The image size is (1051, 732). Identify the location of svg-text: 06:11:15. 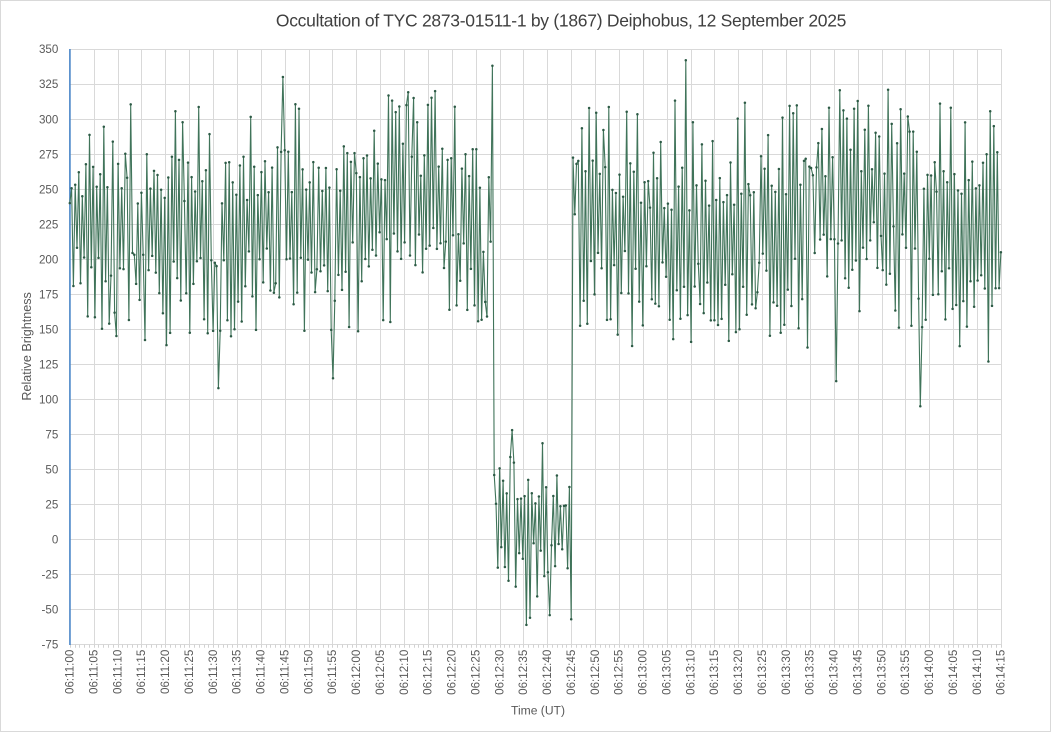
(141, 672).